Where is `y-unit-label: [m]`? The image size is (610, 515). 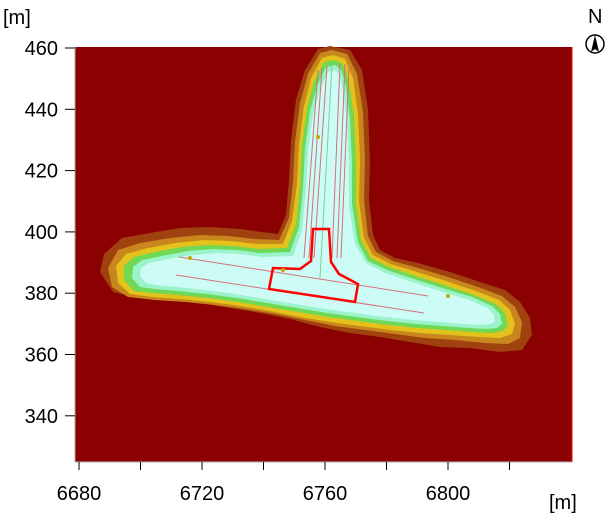
y-unit-label: [m] is located at coordinates (17, 18).